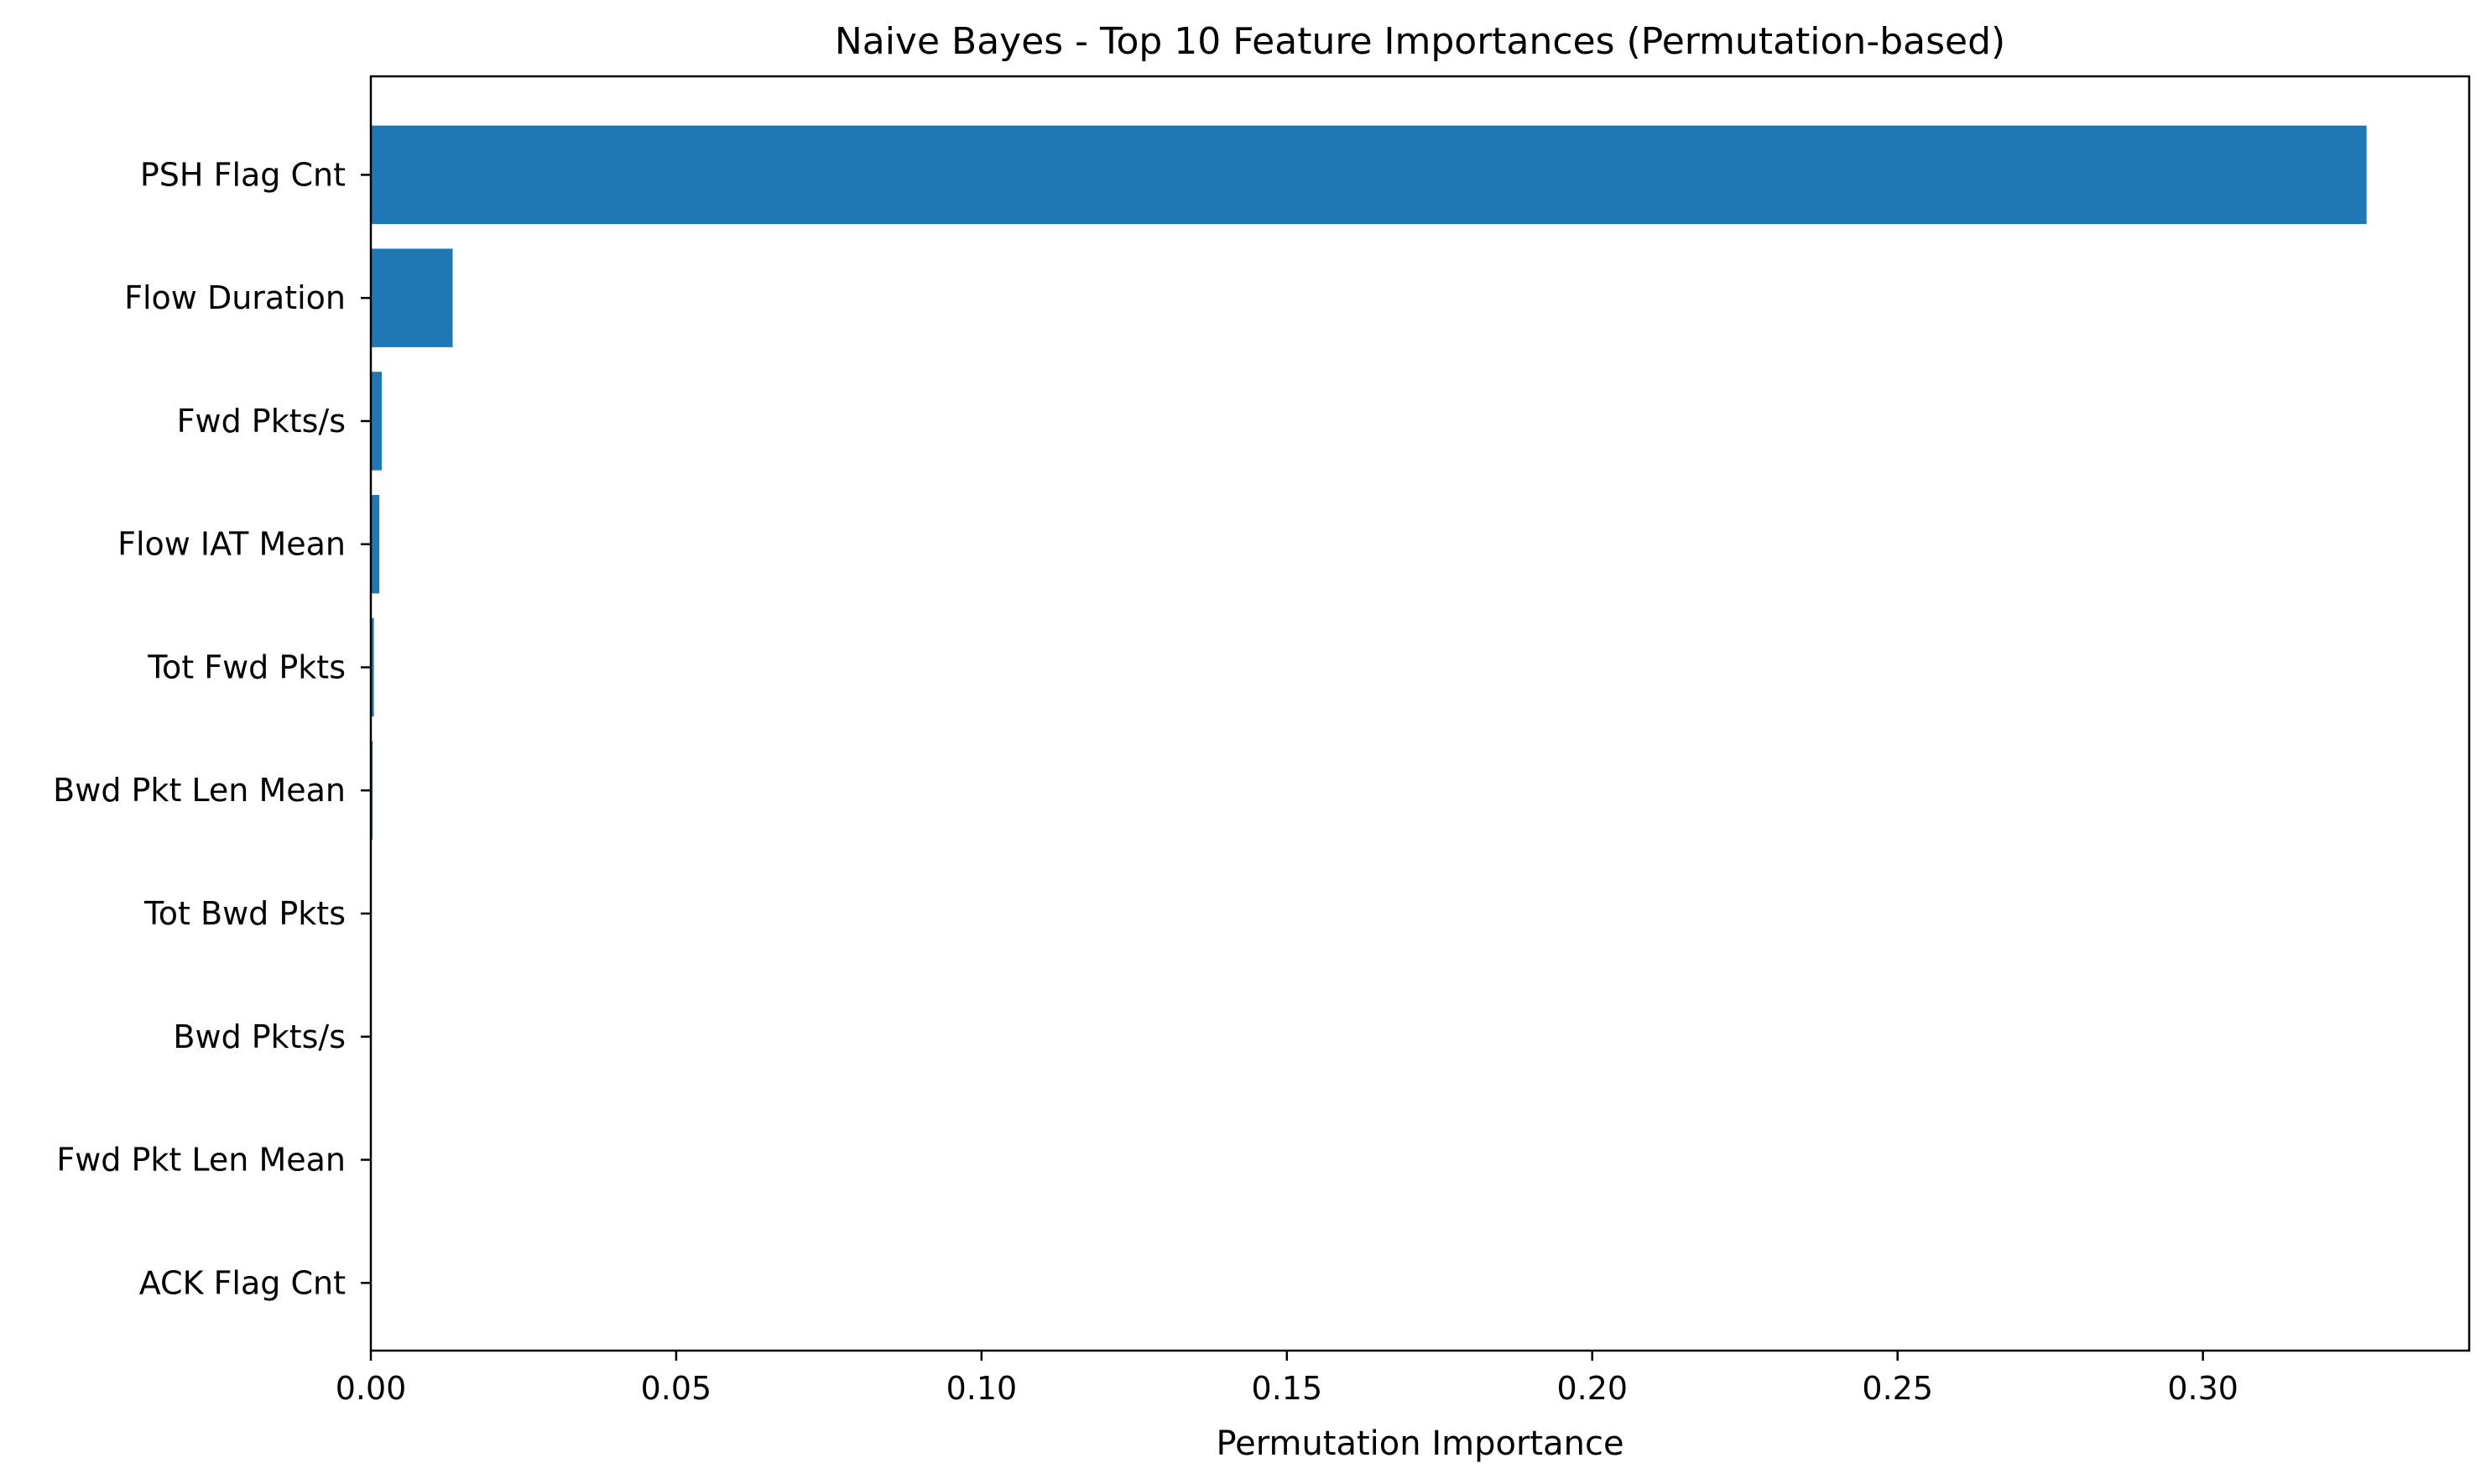  What do you see at coordinates (1419, 1443) in the screenshot?
I see `x-axis-label: Permutation Importance` at bounding box center [1419, 1443].